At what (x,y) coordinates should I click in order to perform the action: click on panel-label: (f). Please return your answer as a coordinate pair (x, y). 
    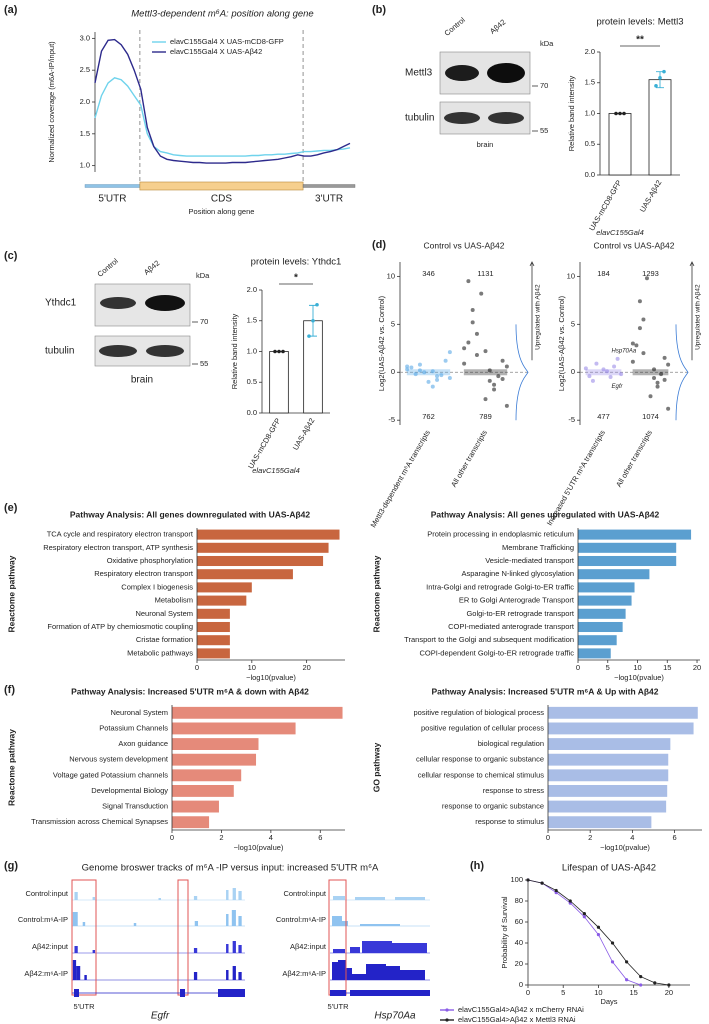
    Looking at the image, I should click on (9, 690).